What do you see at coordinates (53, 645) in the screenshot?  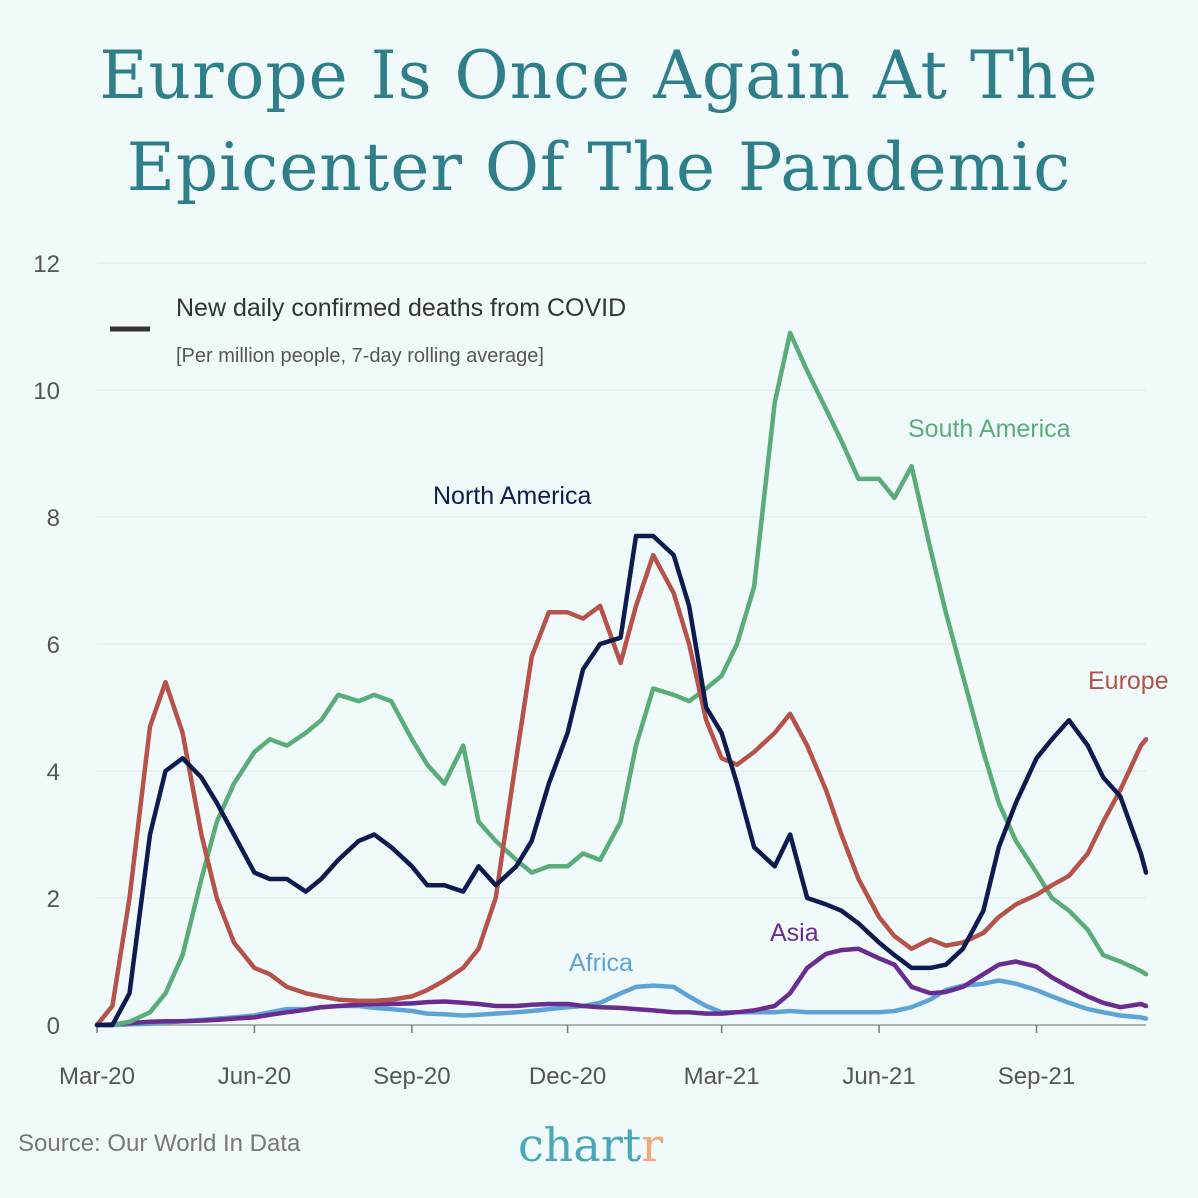 I see `y-tick-label: 6` at bounding box center [53, 645].